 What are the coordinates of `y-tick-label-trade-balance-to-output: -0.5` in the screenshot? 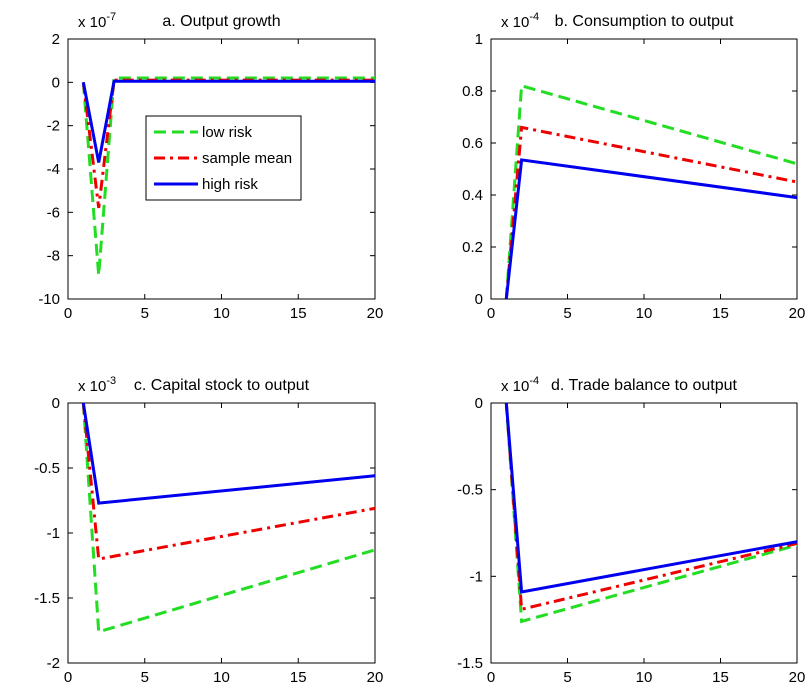 It's located at (470, 490).